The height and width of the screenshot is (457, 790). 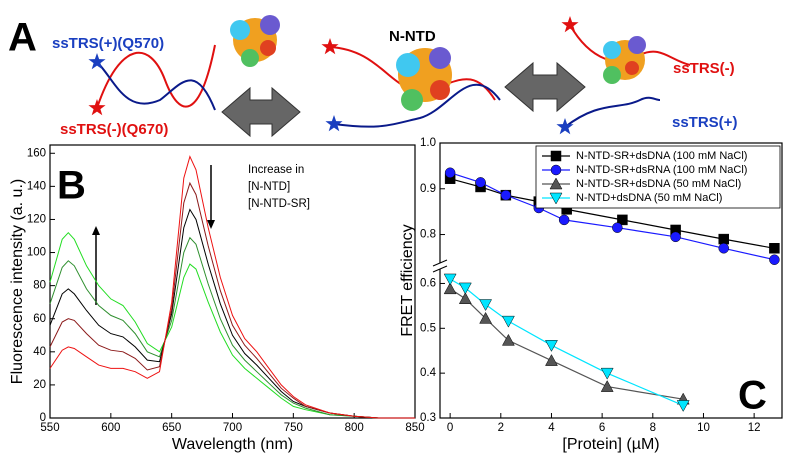 I want to click on legend-label: N-NTD-SR+dsDNA (100 mM NaCl), so click(x=661, y=156).